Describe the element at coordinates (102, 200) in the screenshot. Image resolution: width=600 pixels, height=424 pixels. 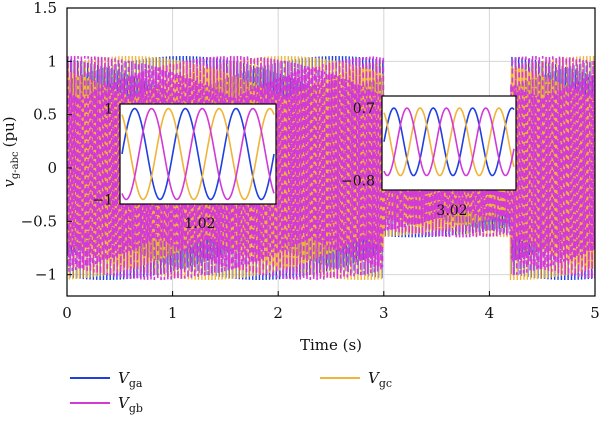
I see `inset-y-tick-label: −1` at that location.